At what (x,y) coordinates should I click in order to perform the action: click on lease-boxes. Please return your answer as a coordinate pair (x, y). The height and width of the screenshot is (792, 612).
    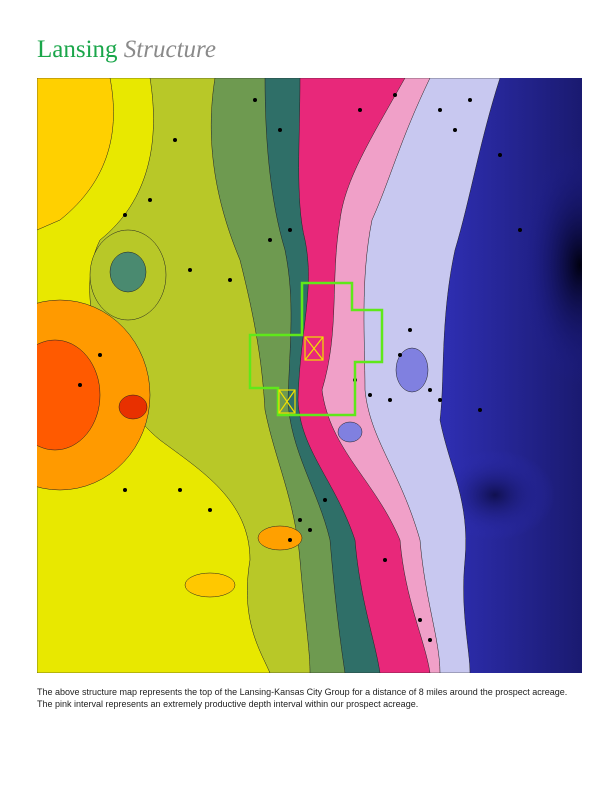
    Looking at the image, I should click on (301, 375).